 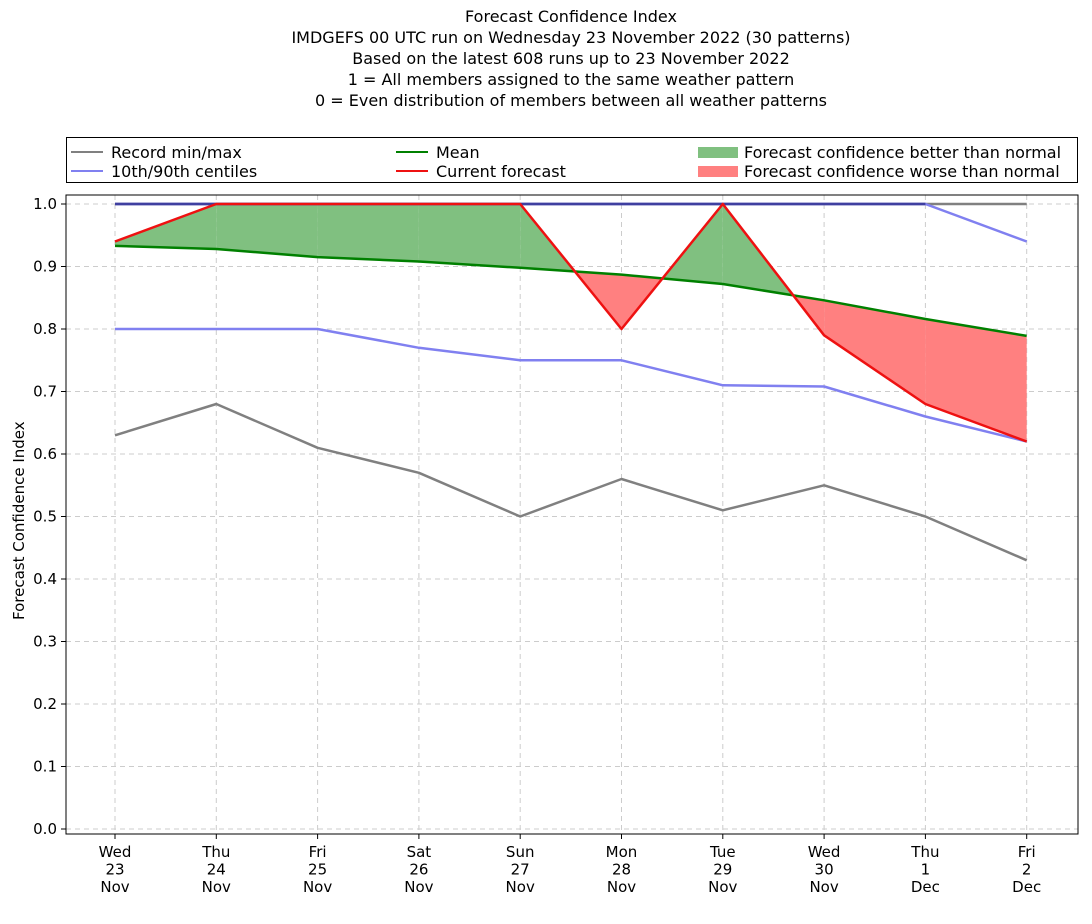 What do you see at coordinates (571, 385) in the screenshot?
I see `p10-line` at bounding box center [571, 385].